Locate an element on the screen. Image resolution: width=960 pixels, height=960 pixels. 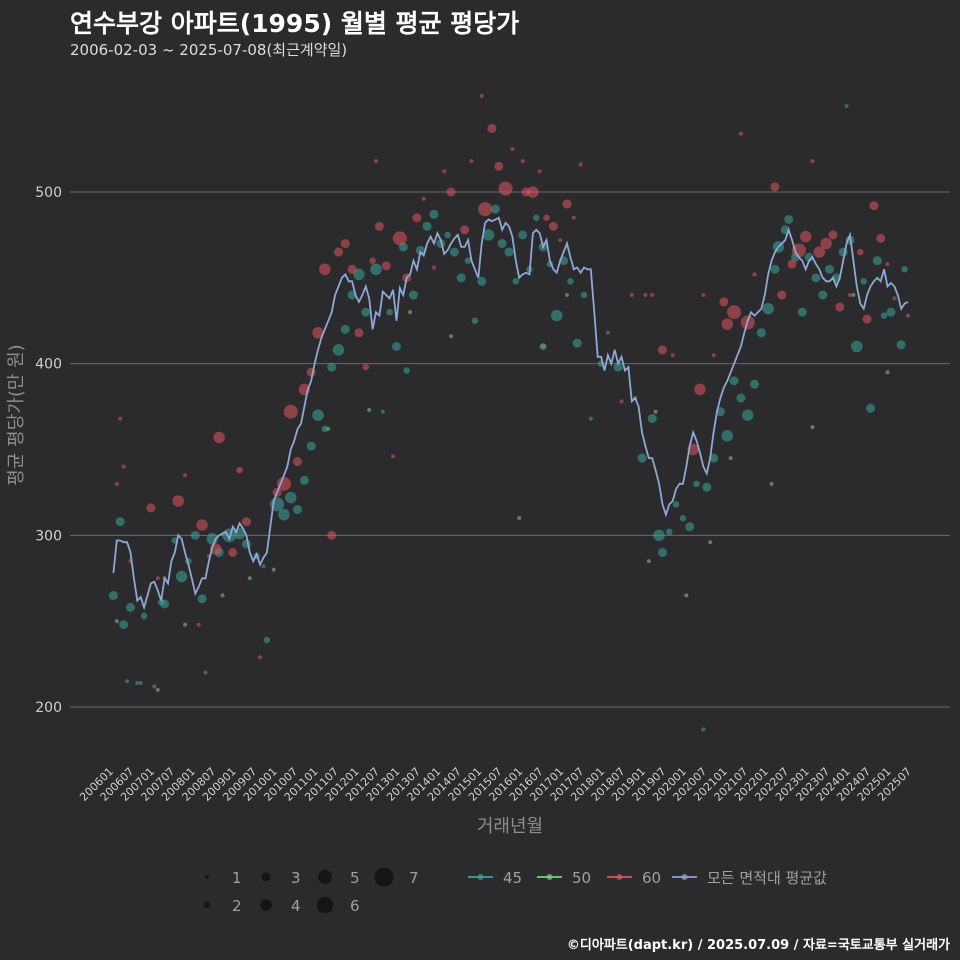
size-legend-label: 1 is located at coordinates (237, 878).